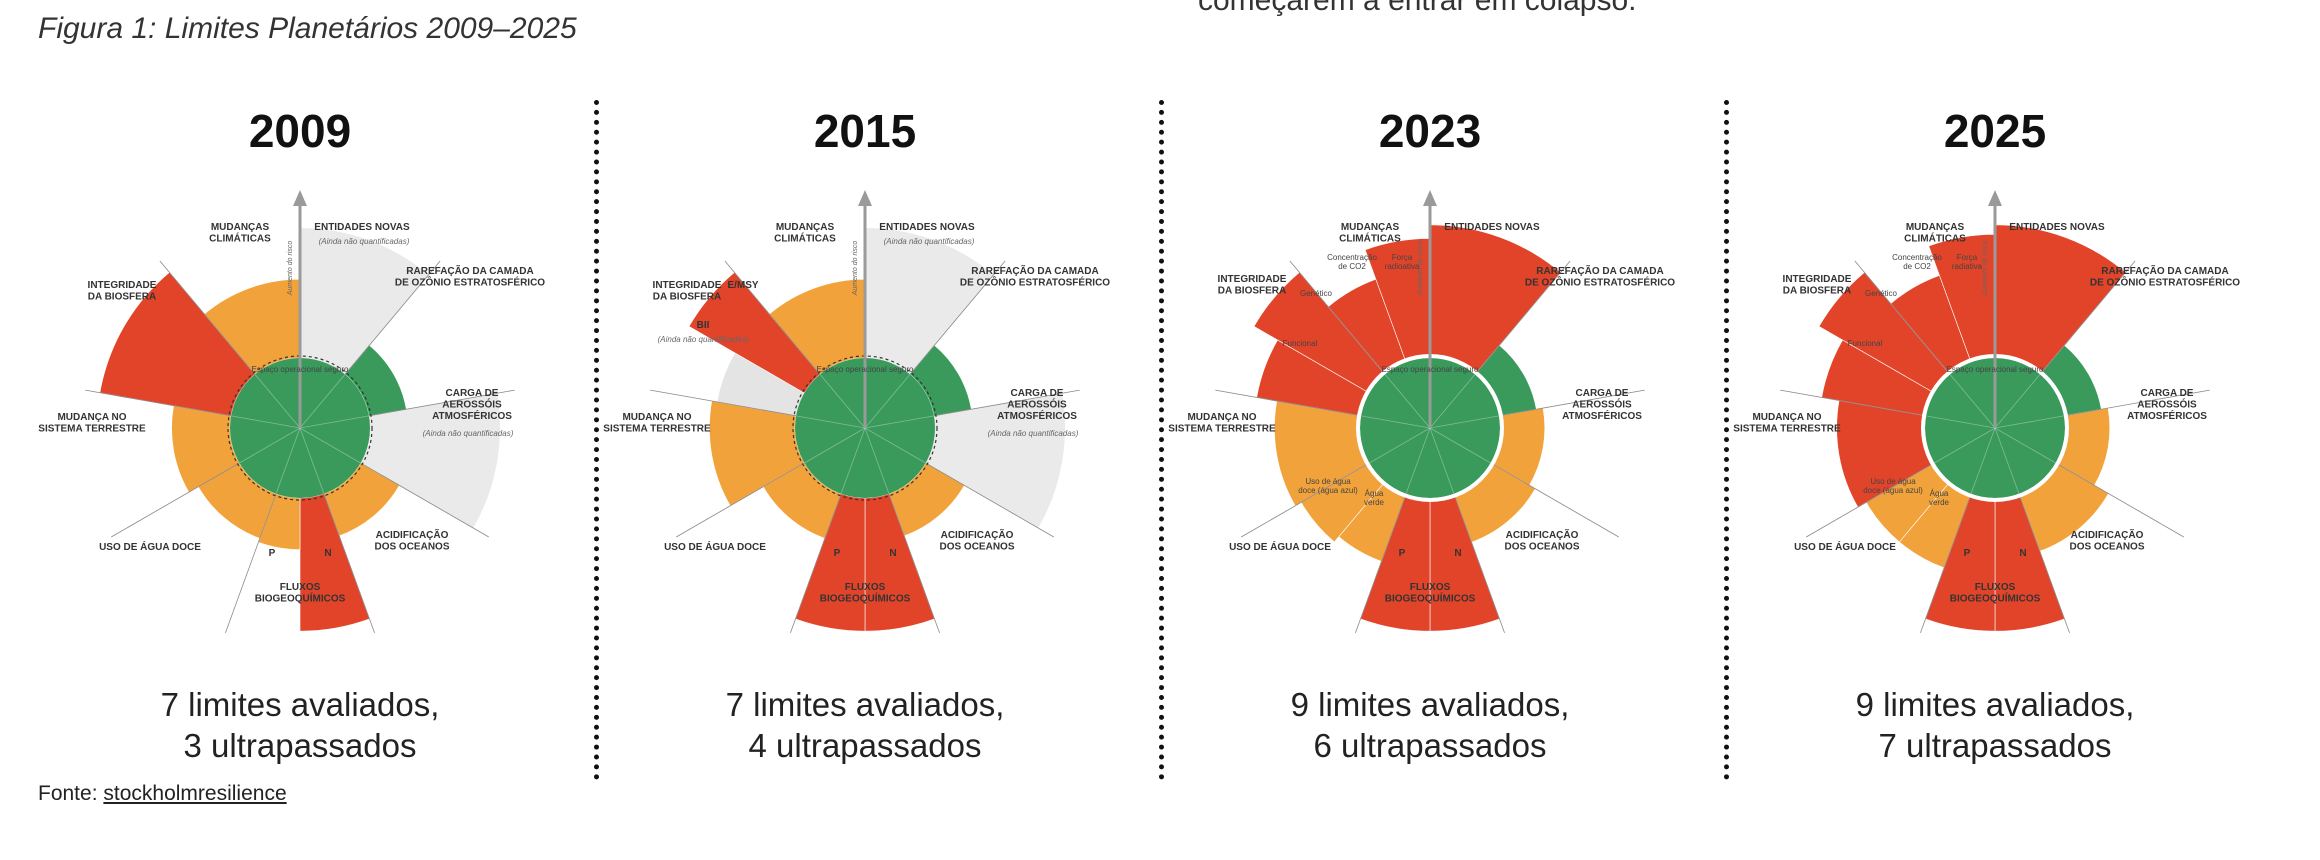 This screenshot has width=2320, height=860. Describe the element at coordinates (1967, 262) in the screenshot. I see `label-radiative-forcing: Força radiativa` at that location.